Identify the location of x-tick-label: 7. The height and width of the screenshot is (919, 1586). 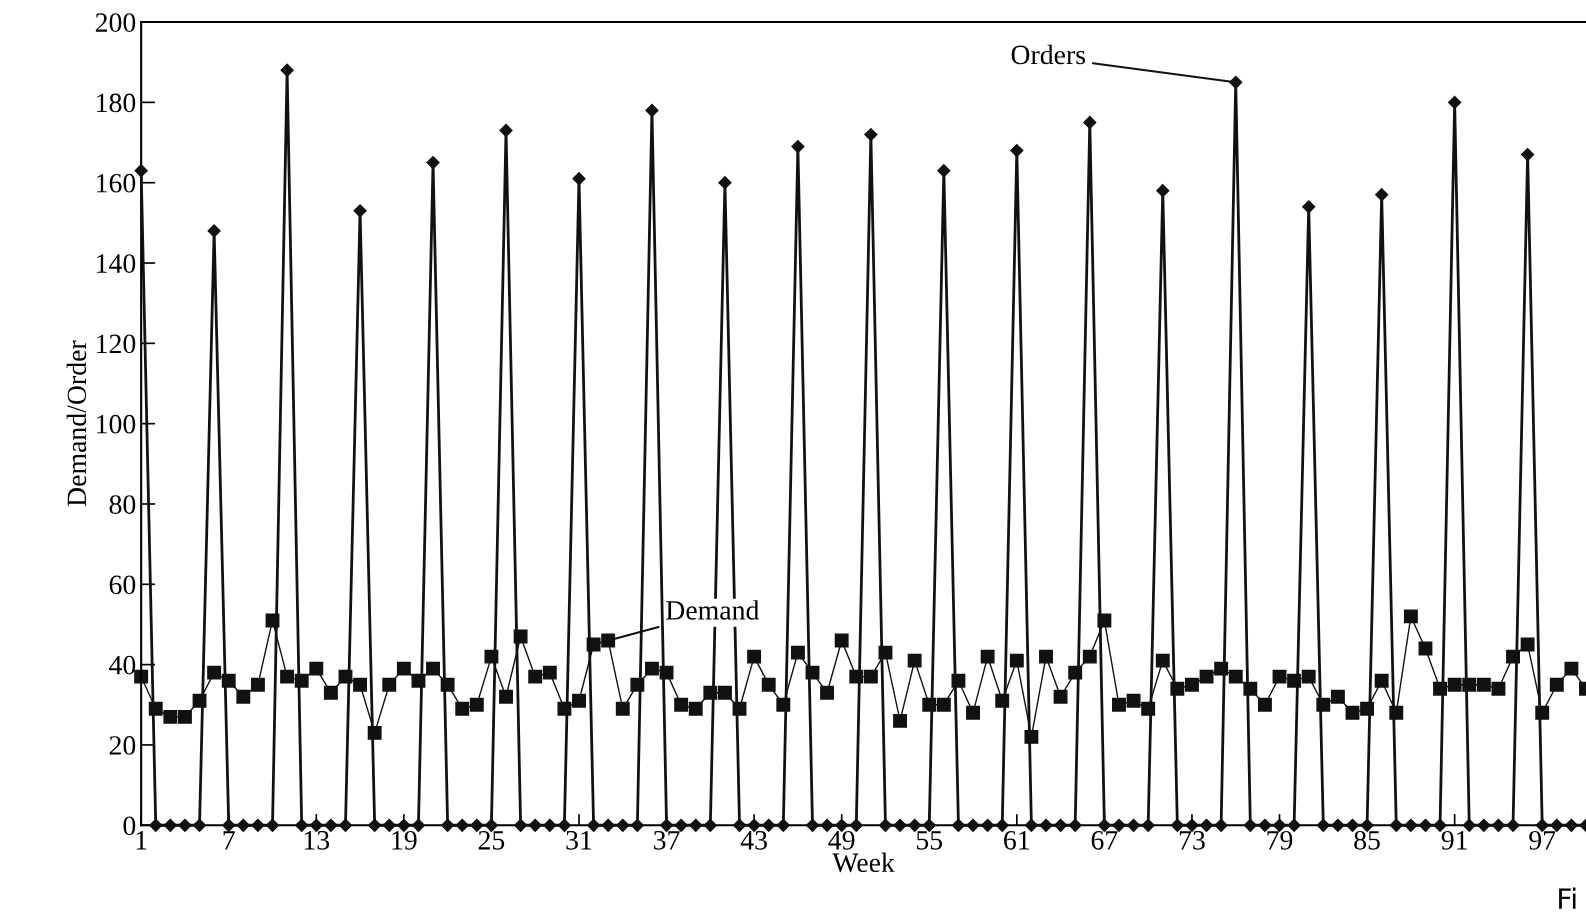
(229, 840).